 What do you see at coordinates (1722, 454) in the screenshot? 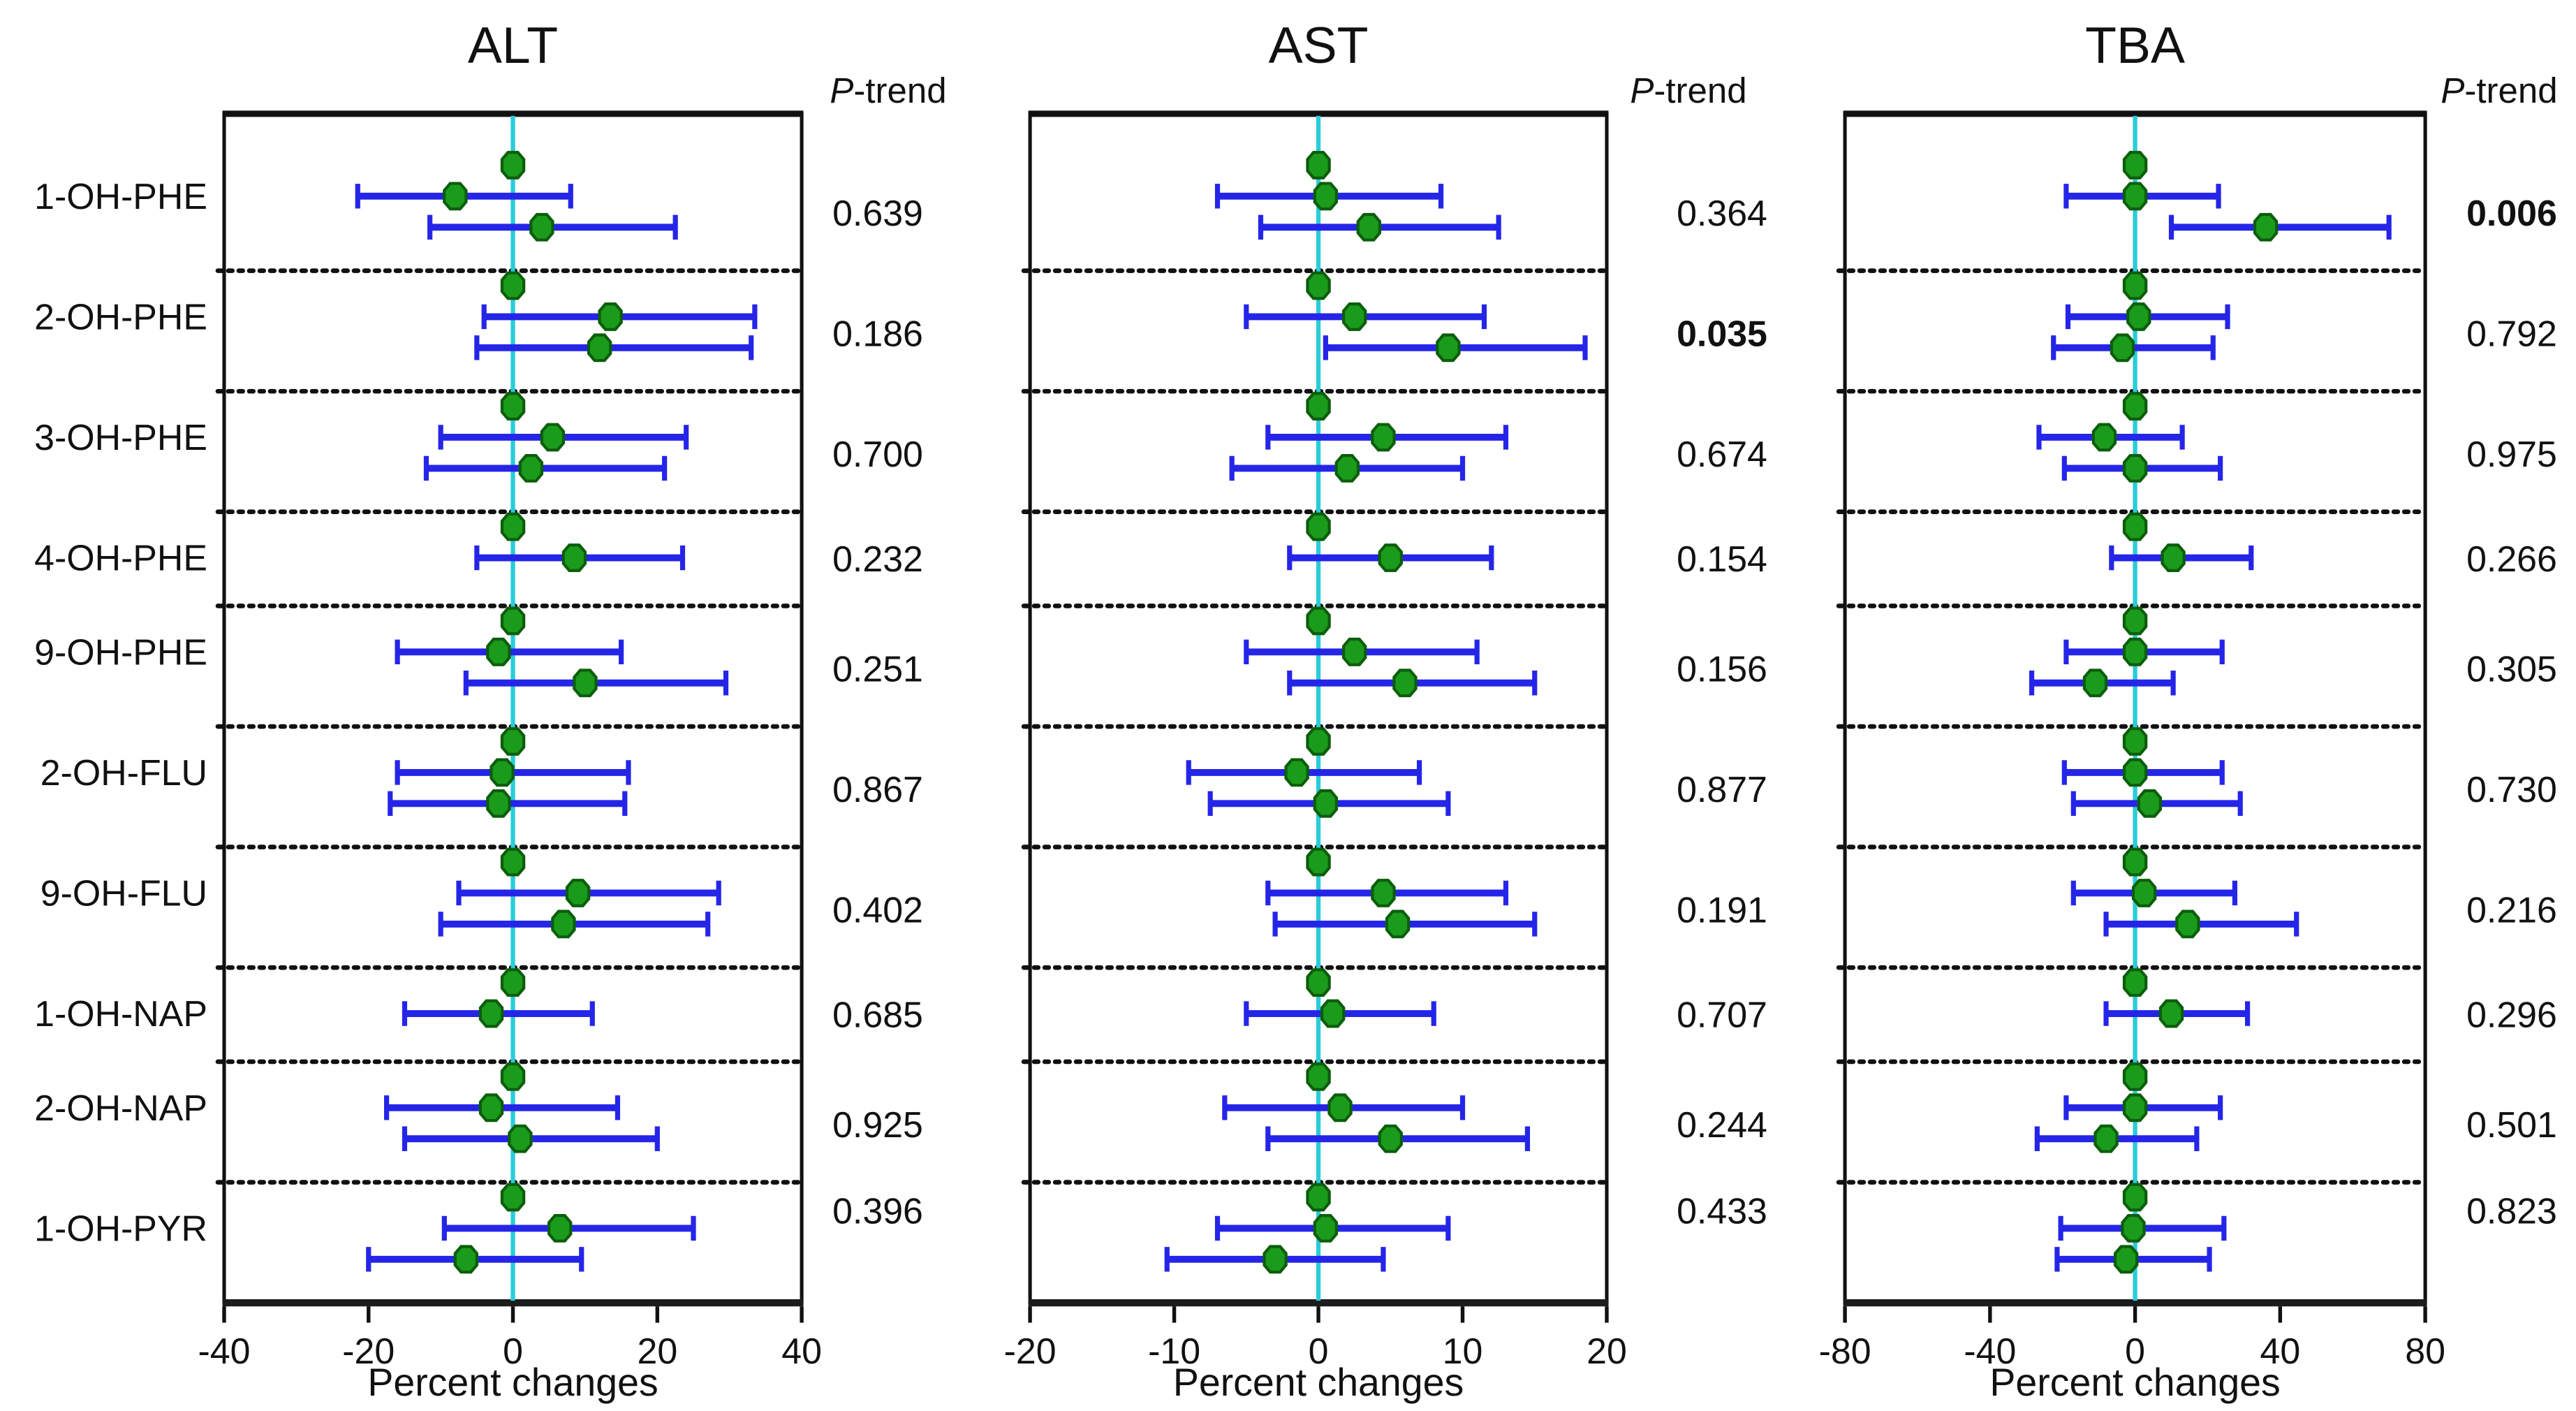
I see `ptrend-value: 0.674` at bounding box center [1722, 454].